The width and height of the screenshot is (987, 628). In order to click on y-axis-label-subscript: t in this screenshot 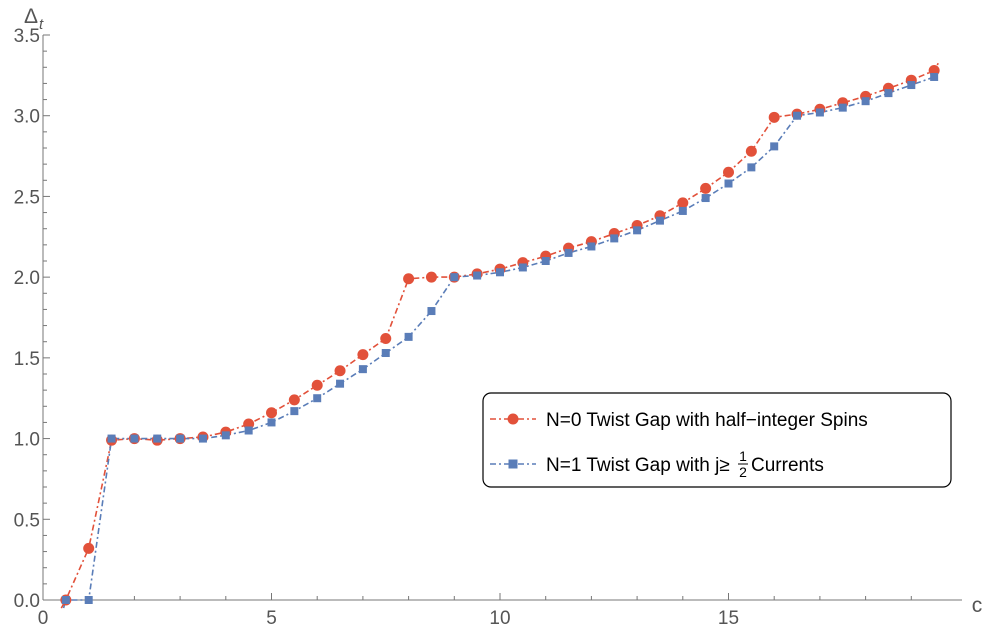, I will do `click(41, 24)`.